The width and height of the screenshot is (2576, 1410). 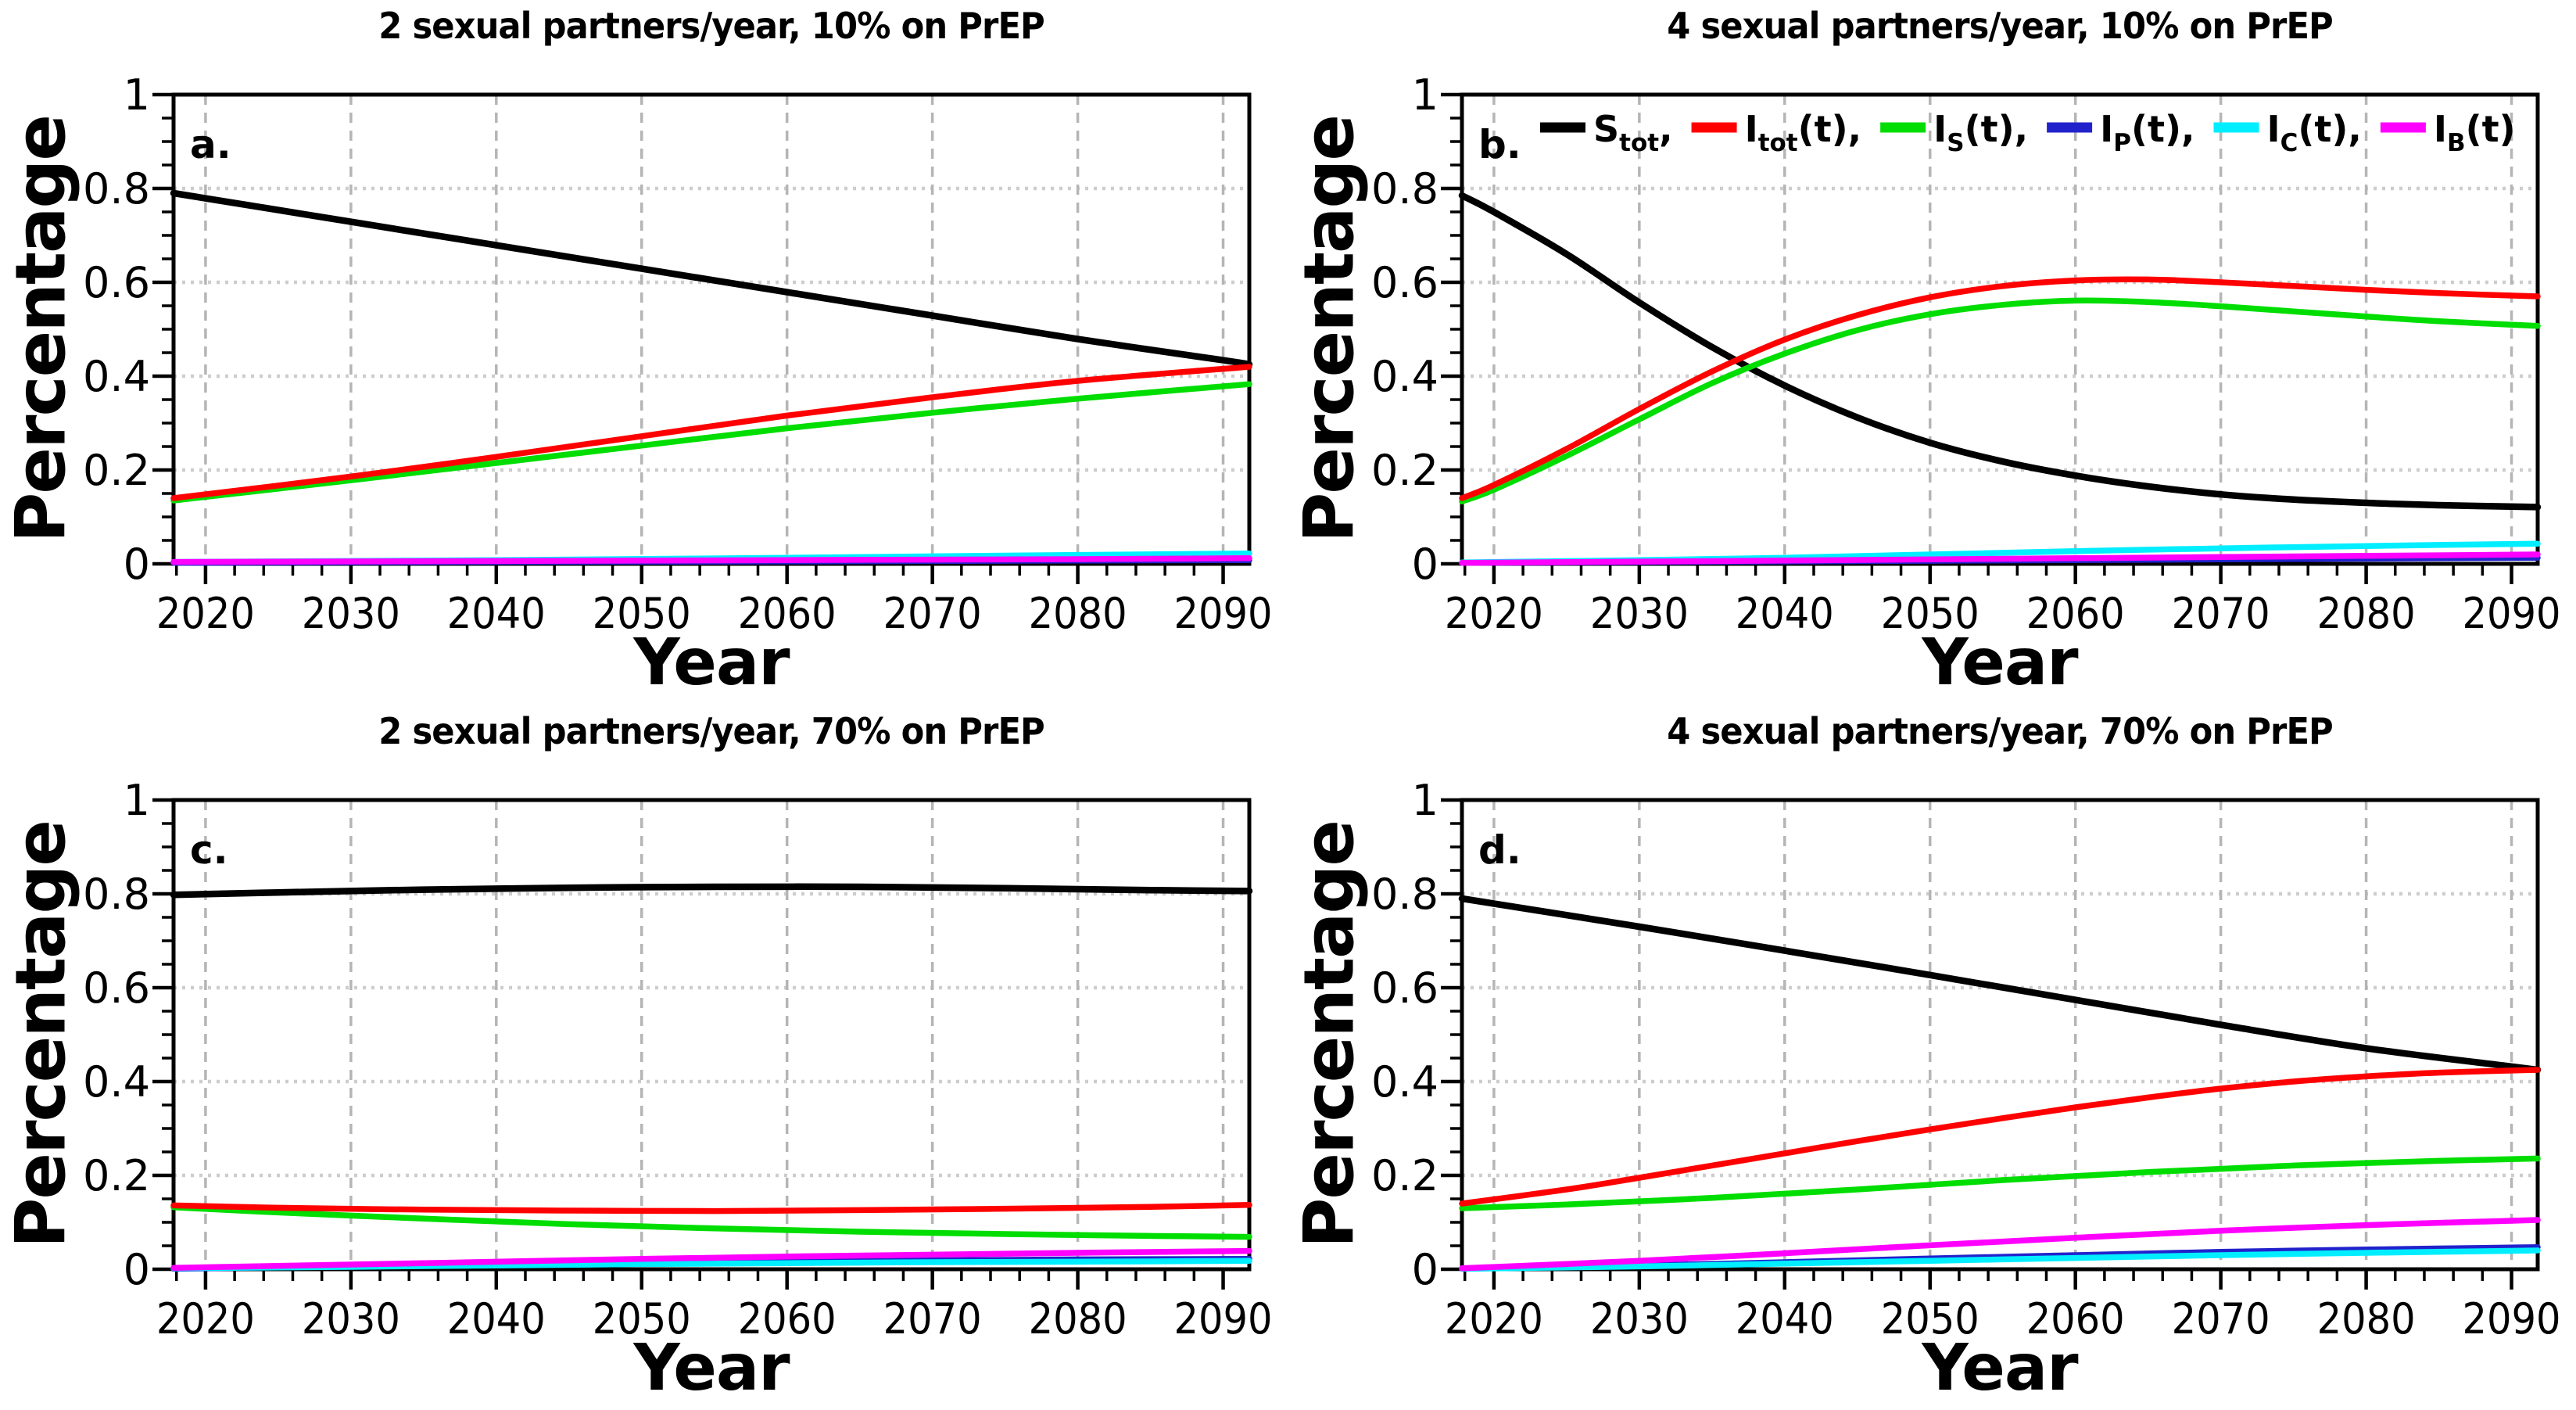 I want to click on legend-label-I_B: IB(t), so click(x=2475, y=132).